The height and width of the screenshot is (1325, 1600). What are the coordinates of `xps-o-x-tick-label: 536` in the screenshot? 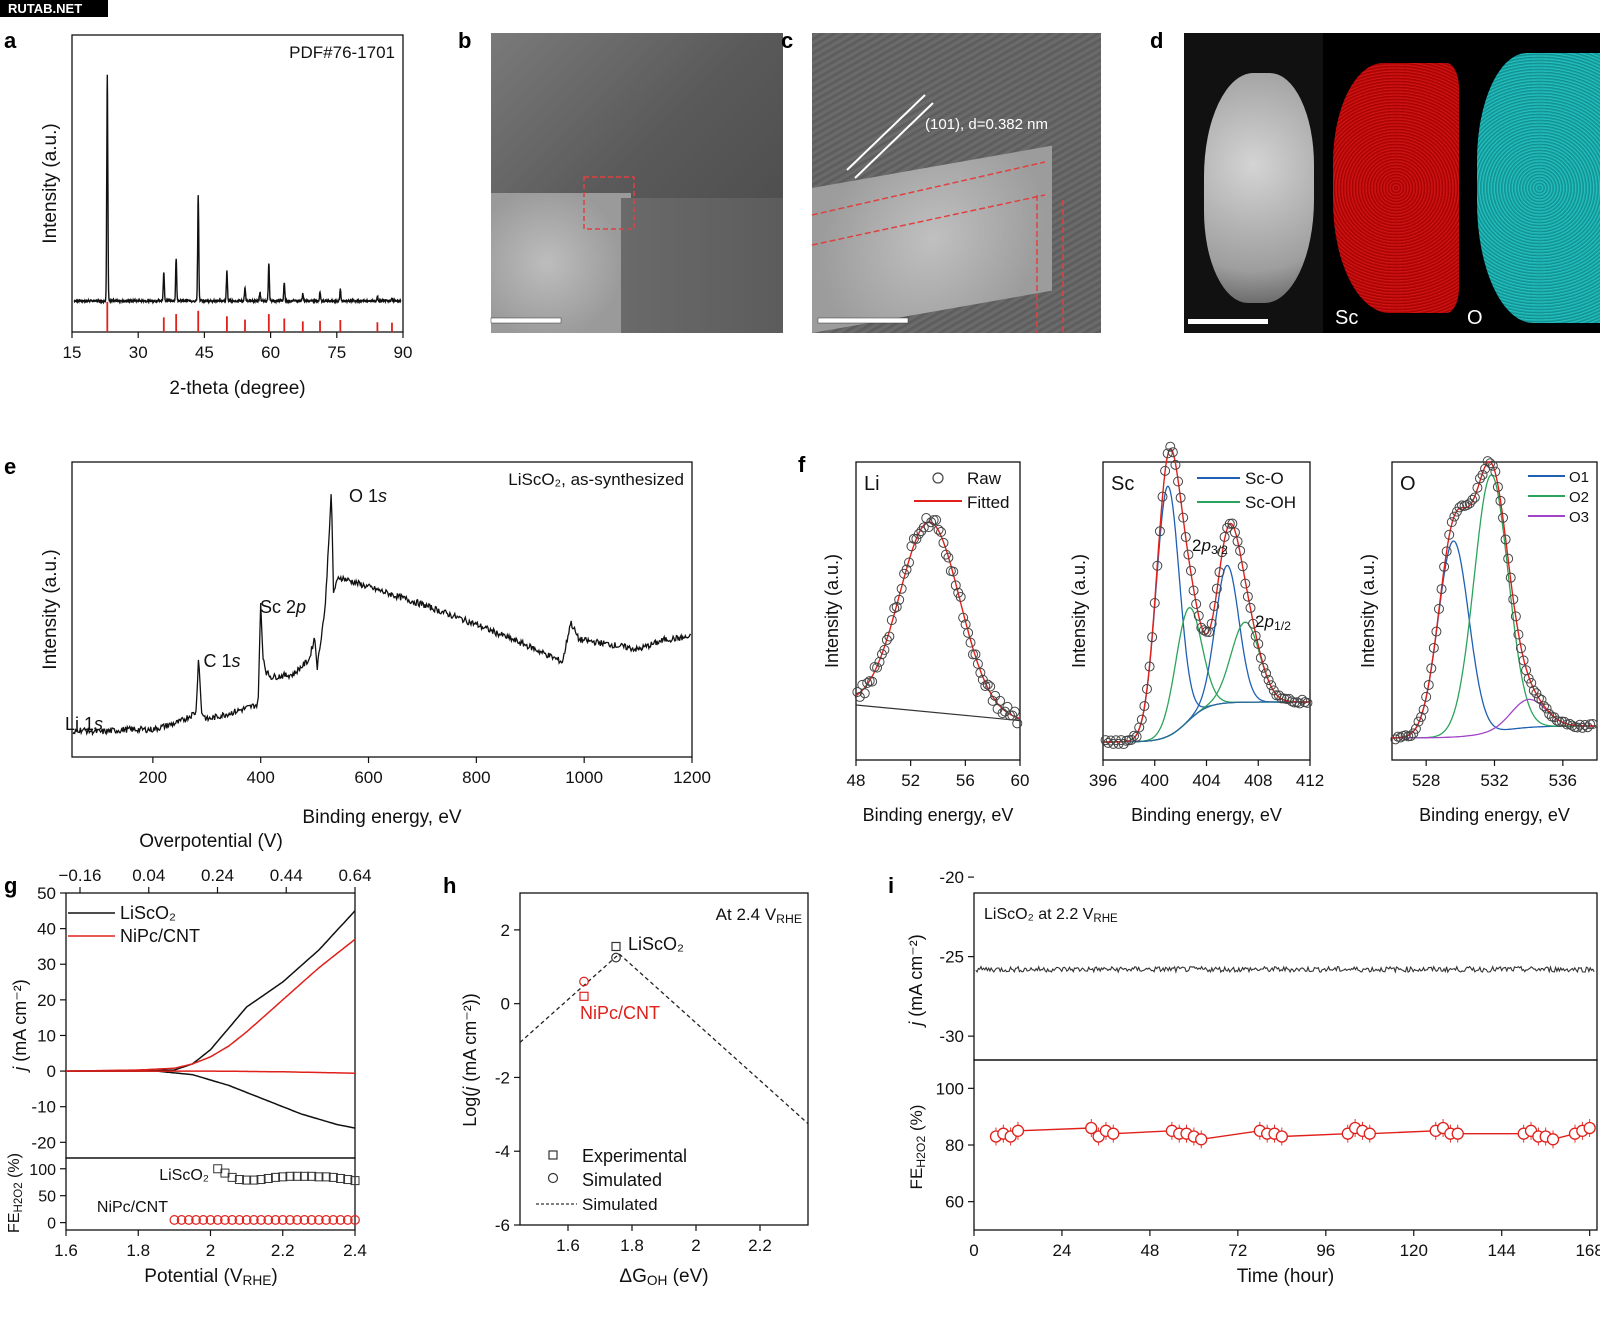 It's located at (1563, 780).